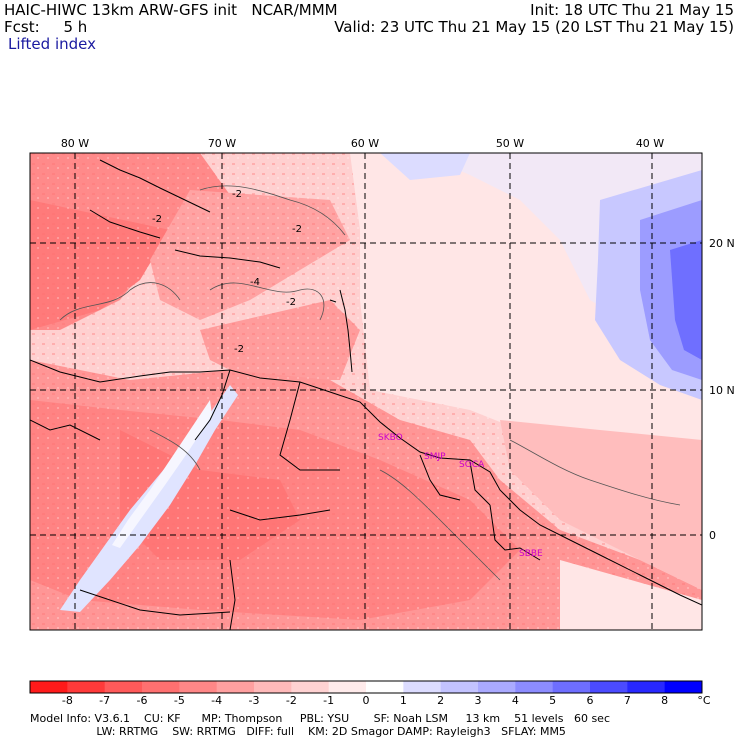 The width and height of the screenshot is (740, 740). What do you see at coordinates (650, 143) in the screenshot?
I see `lon-label-40w: 40 W` at bounding box center [650, 143].